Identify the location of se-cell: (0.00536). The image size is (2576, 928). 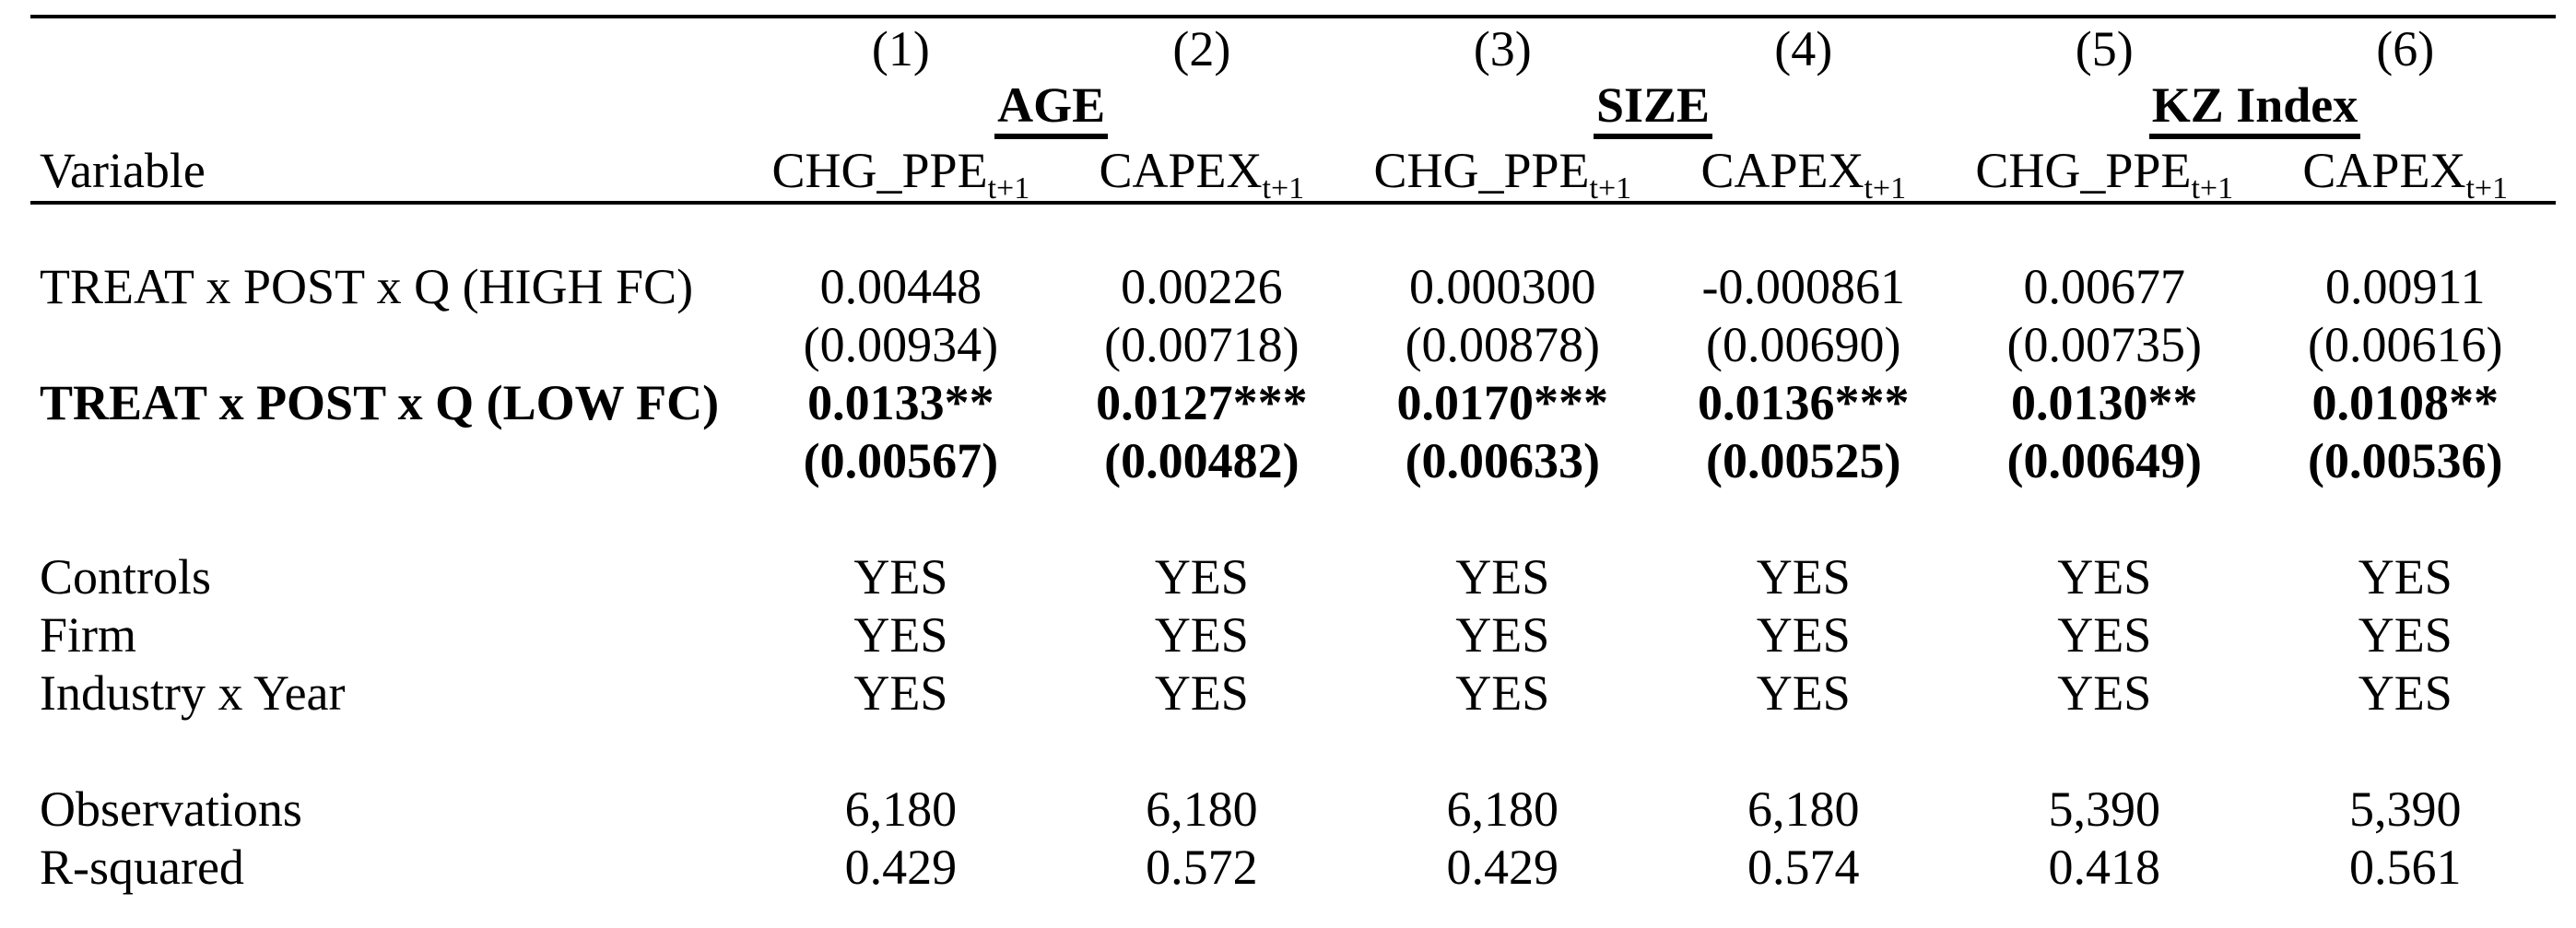
(2405, 460).